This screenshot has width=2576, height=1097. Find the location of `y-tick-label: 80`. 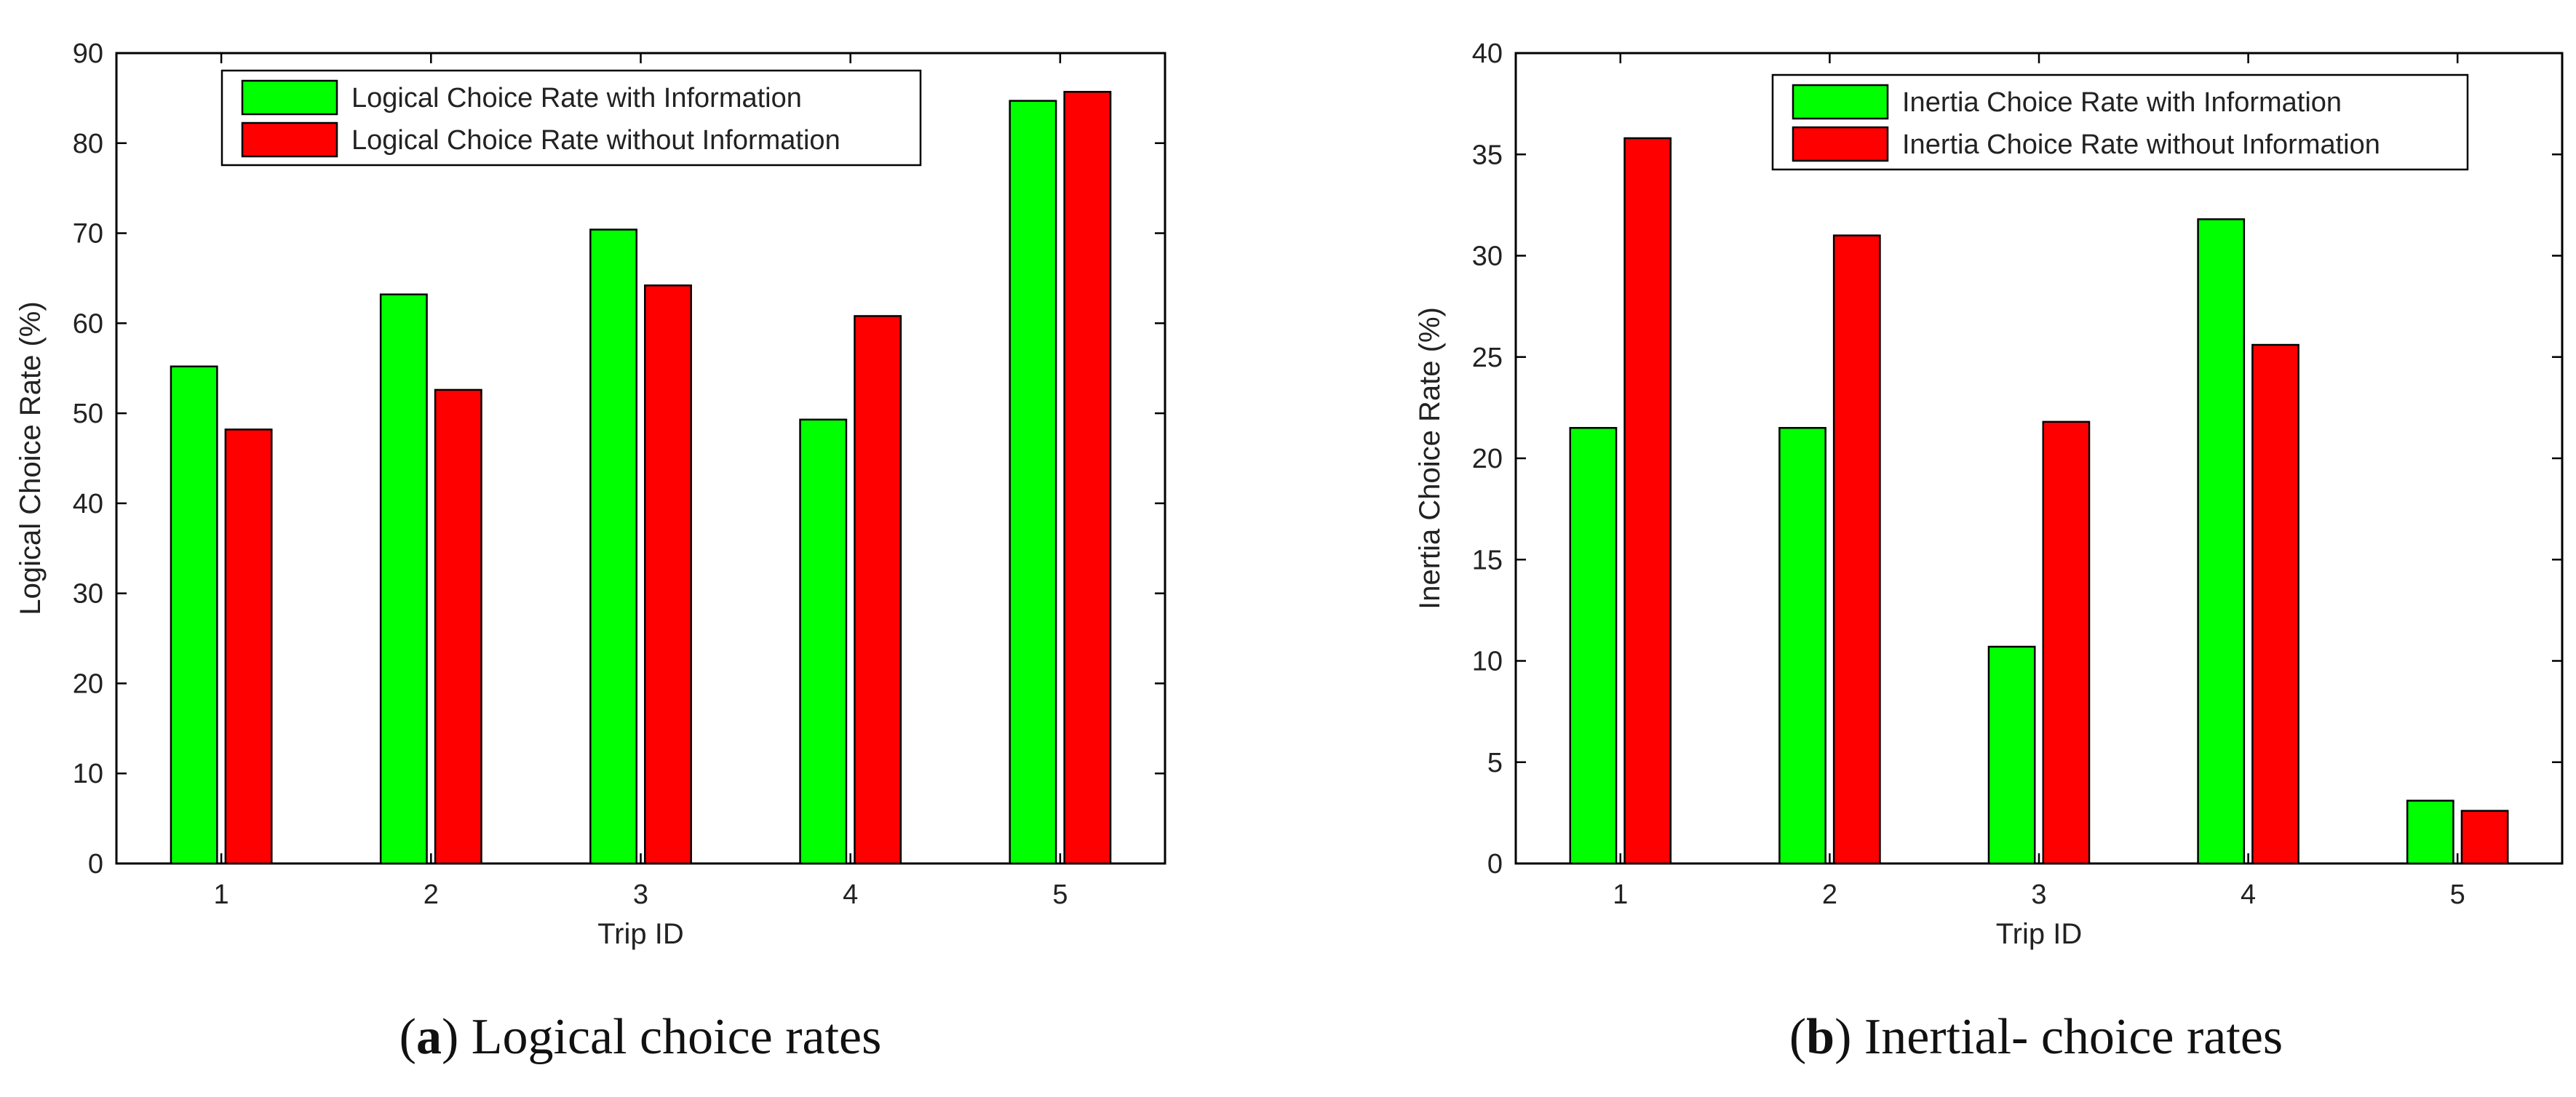

y-tick-label: 80 is located at coordinates (88, 144).